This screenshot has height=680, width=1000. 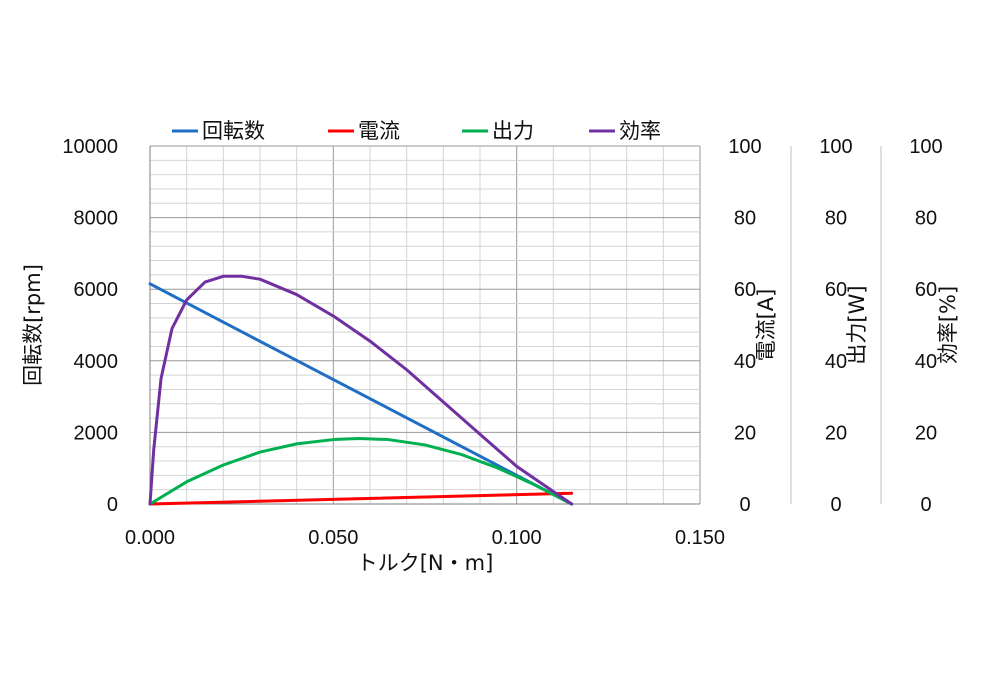 I want to click on legend-label-4: 効率, so click(x=640, y=131).